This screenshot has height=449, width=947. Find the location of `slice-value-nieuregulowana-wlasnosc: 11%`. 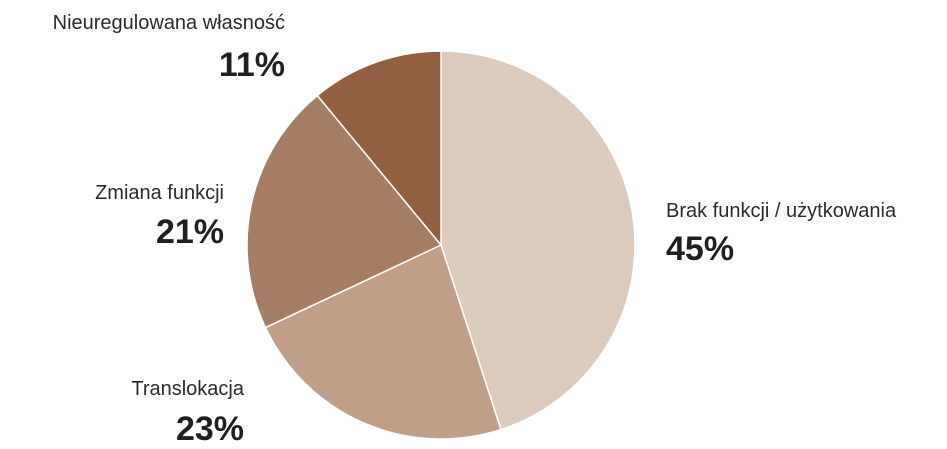

slice-value-nieuregulowana-wlasnosc: 11% is located at coordinates (251, 65).